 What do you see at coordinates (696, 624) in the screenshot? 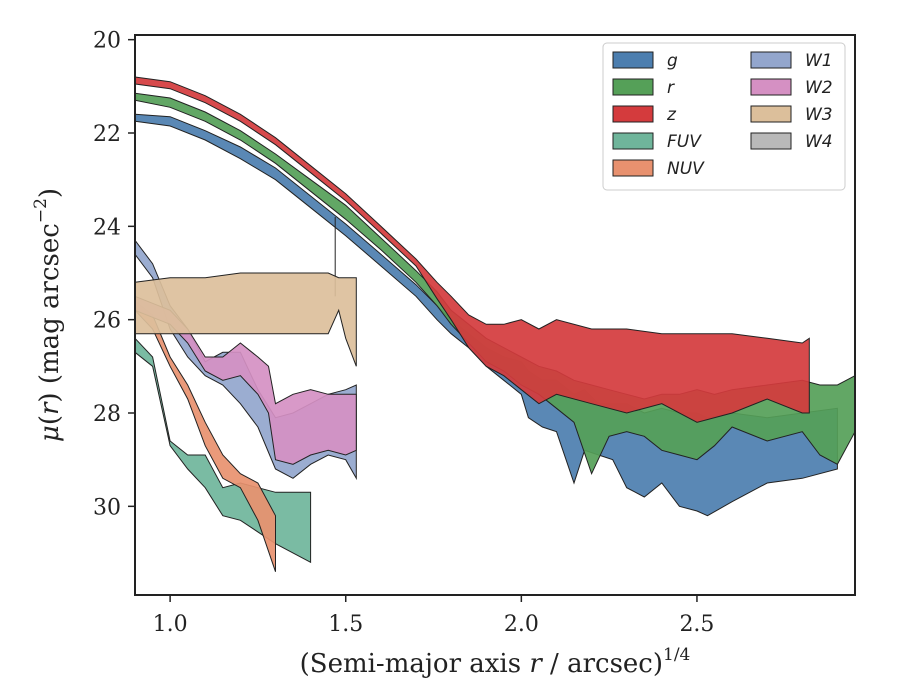
I see `x-tick-label: 2.5` at bounding box center [696, 624].